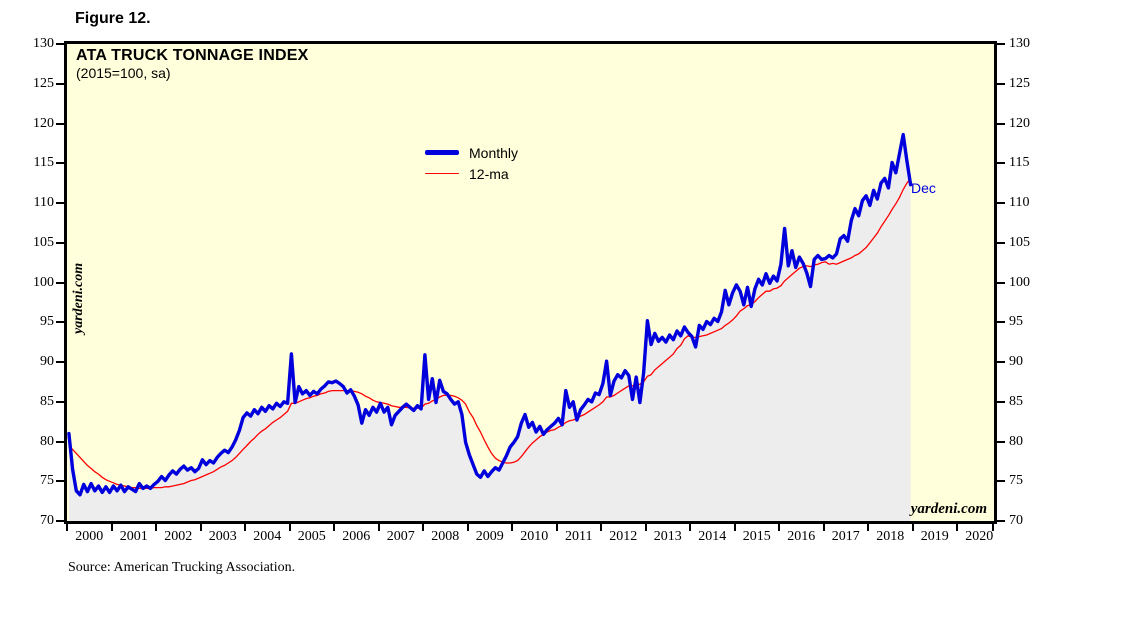 The width and height of the screenshot is (1138, 621). Describe the element at coordinates (494, 152) in the screenshot. I see `legend-label-monthly: Monthly` at that location.